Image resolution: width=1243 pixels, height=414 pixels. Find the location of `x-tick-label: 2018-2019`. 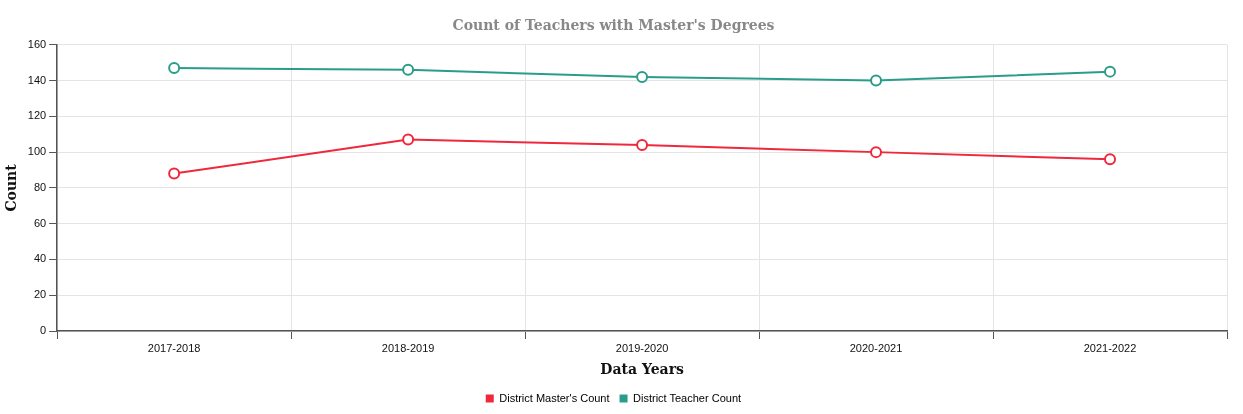

x-tick-label: 2018-2019 is located at coordinates (408, 347).